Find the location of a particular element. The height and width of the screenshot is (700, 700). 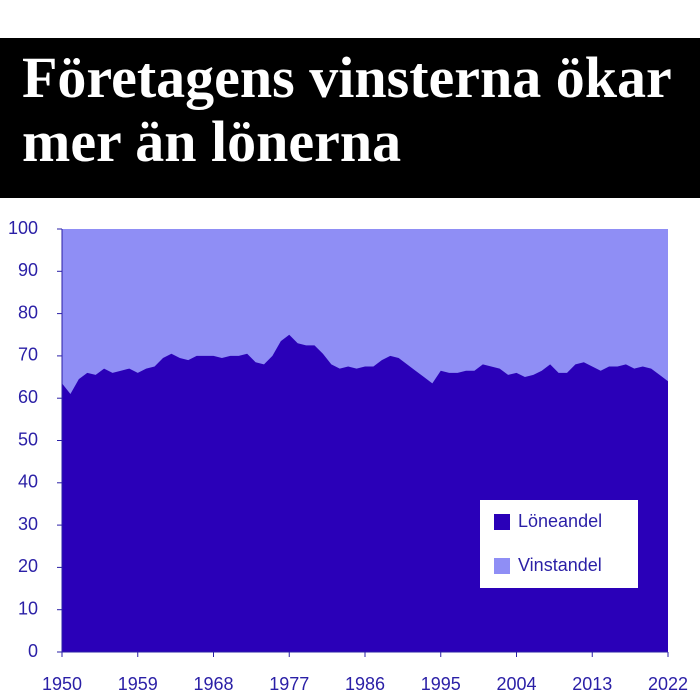

x-tick-label: 1950 is located at coordinates (62, 684).